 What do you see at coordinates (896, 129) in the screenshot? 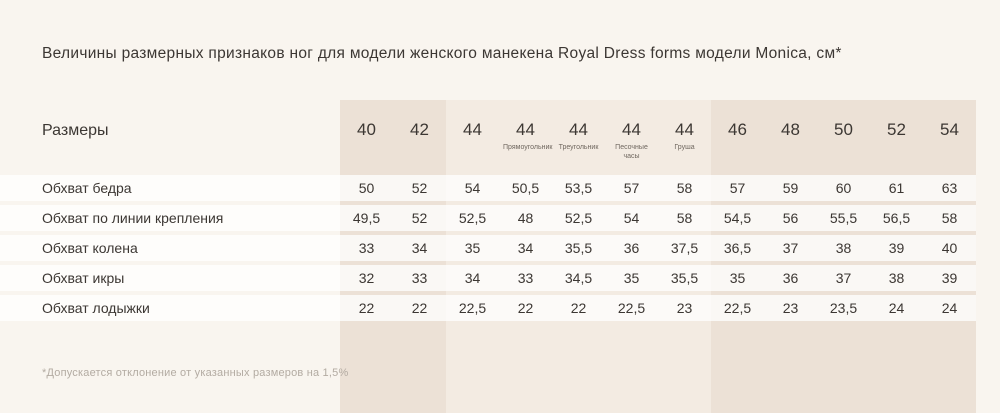
I see `size-label: 52` at bounding box center [896, 129].